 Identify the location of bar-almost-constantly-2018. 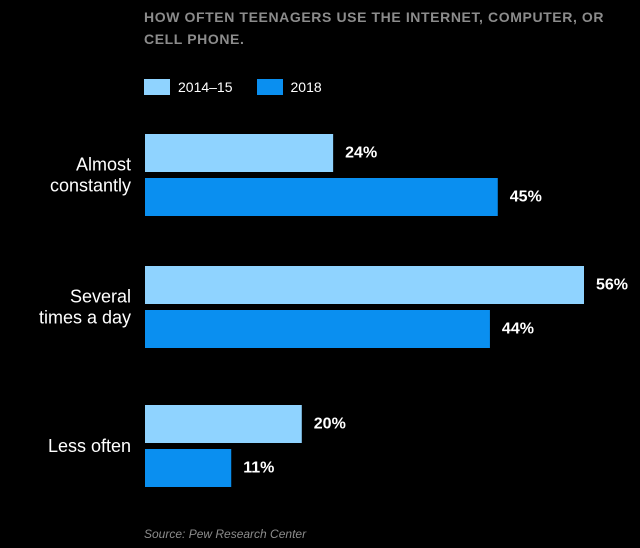
(321, 197).